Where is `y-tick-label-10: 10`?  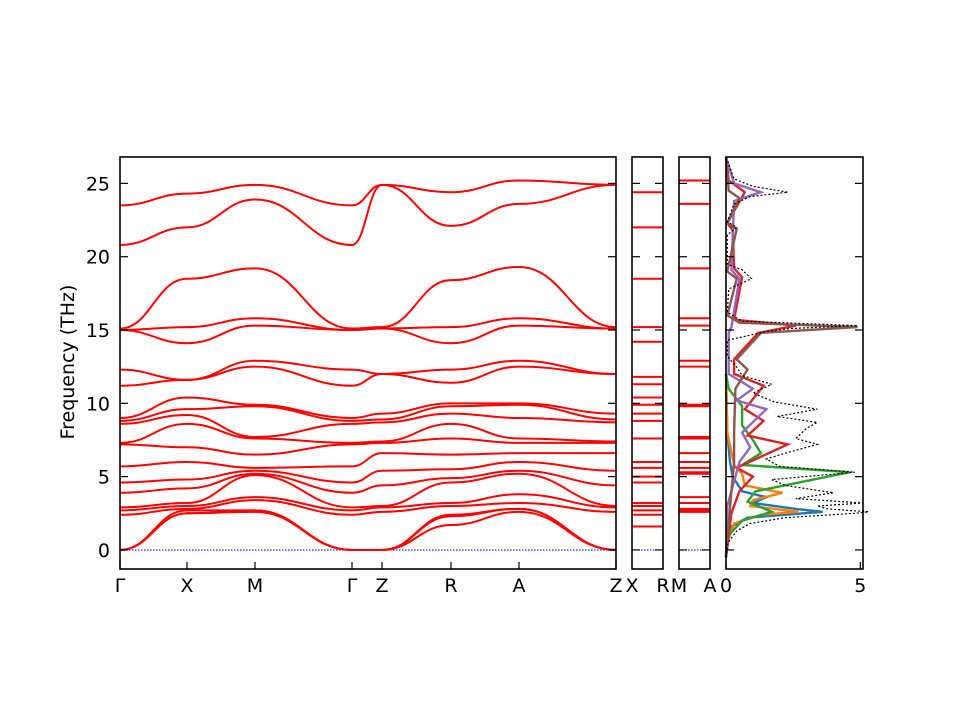 y-tick-label-10: 10 is located at coordinates (98, 404).